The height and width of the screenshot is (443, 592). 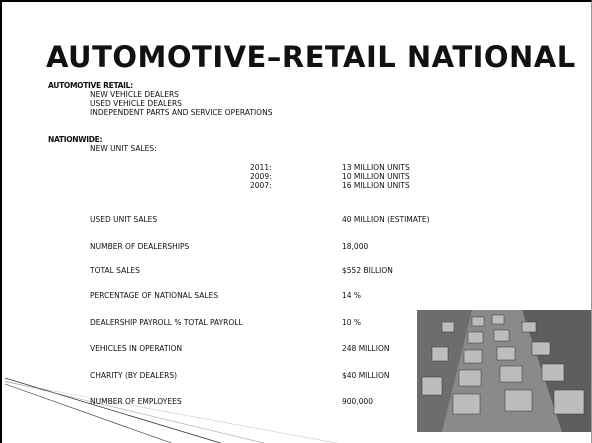 What do you see at coordinates (367, 270) in the screenshot?
I see `stat-value: $552 BILLION` at bounding box center [367, 270].